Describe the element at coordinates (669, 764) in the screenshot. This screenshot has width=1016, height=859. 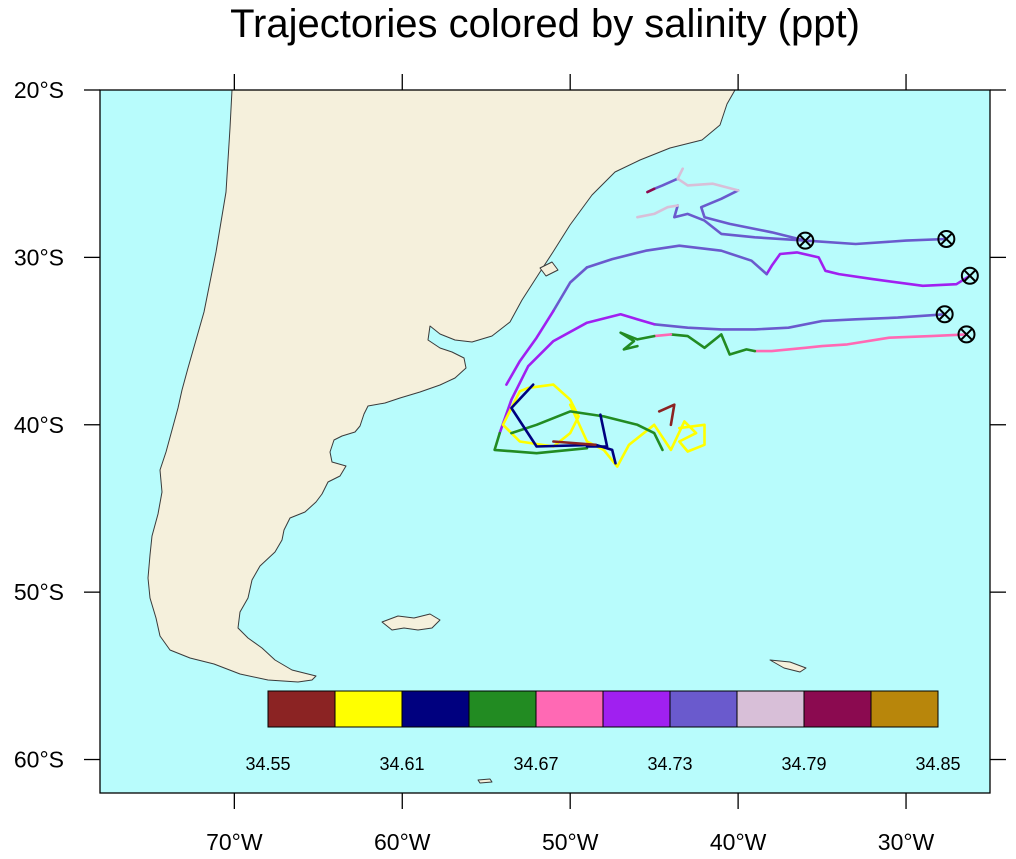
I see `colorbar-label: 34.73` at that location.